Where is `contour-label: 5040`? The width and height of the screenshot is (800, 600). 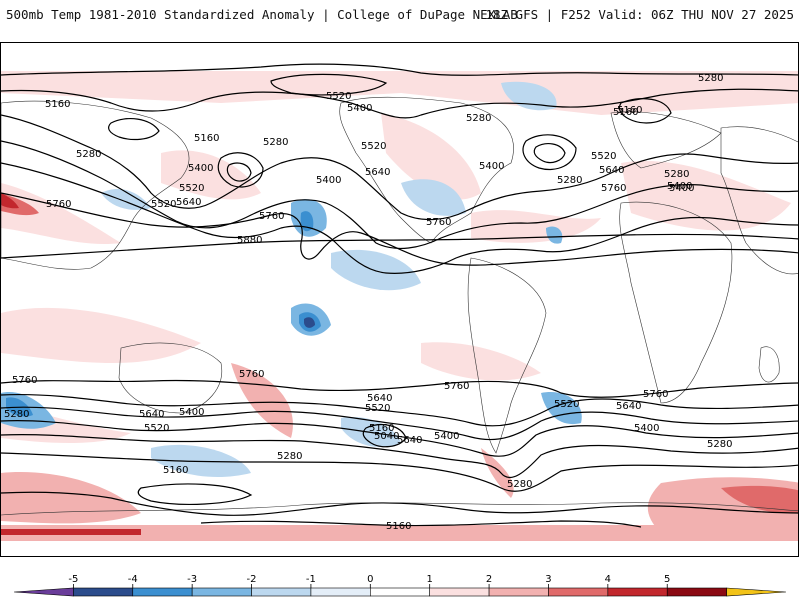
contour-label: 5040 is located at coordinates (386, 436).